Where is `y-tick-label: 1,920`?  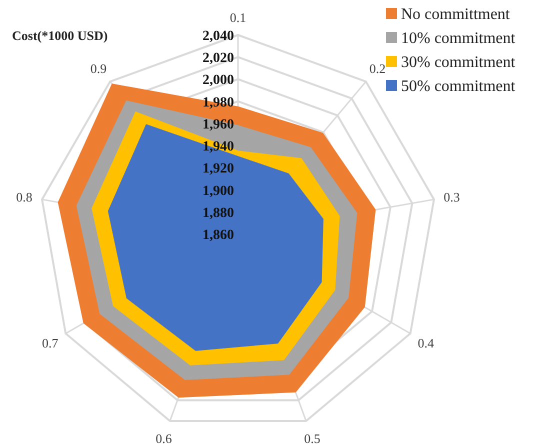 y-tick-label: 1,920 is located at coordinates (218, 169).